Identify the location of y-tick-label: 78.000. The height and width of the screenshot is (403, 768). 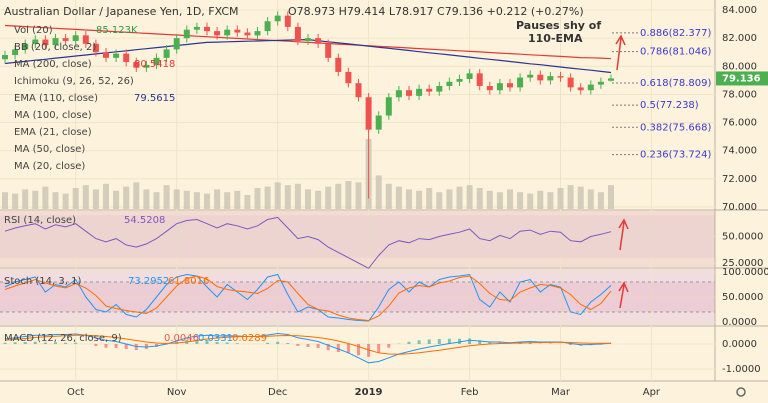
(739, 94).